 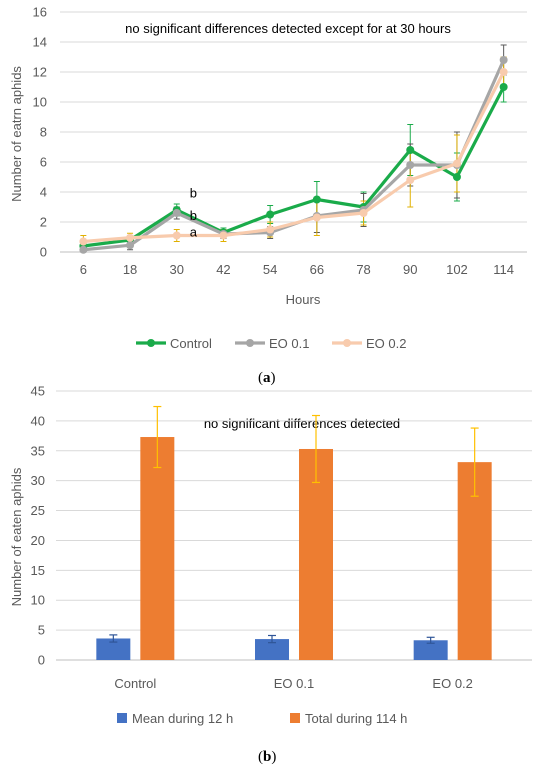 I want to click on chart-b-y-tick-label: 35, so click(x=38, y=450).